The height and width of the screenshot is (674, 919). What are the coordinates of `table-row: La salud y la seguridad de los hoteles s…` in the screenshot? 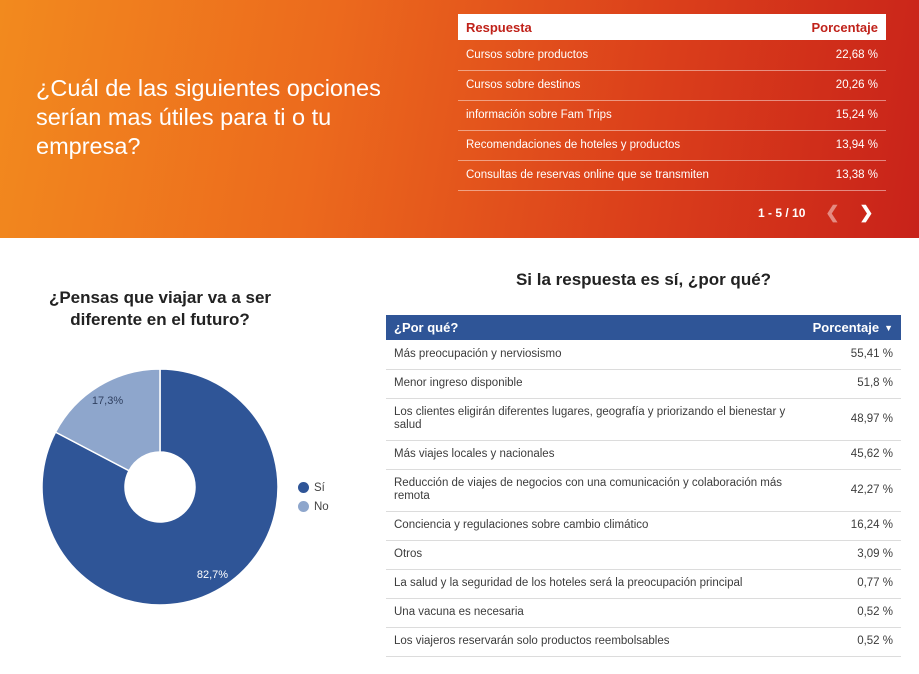 It's located at (643, 584).